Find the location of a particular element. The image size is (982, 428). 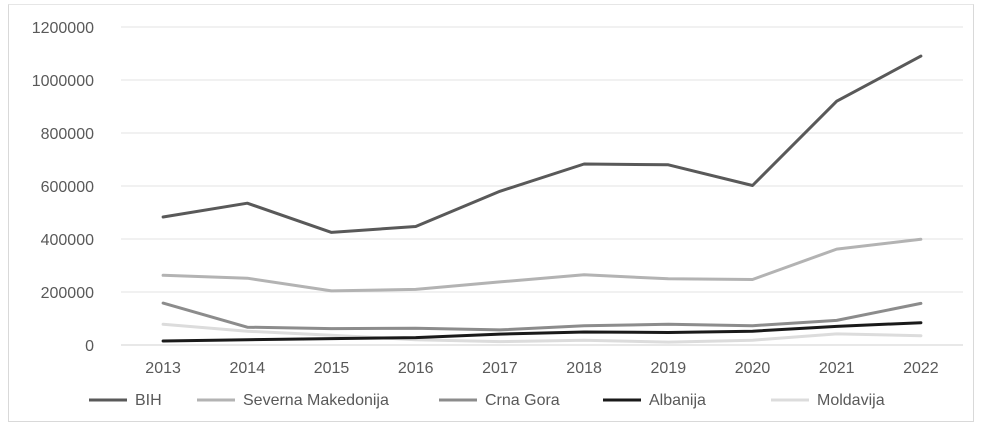

series-line-crna-gora is located at coordinates (542, 316).